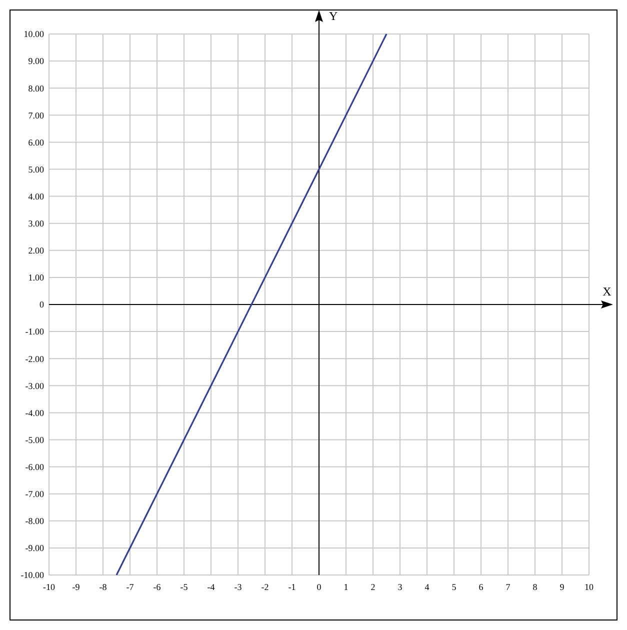 This screenshot has width=627, height=630. I want to click on x-axis-title: X, so click(607, 291).